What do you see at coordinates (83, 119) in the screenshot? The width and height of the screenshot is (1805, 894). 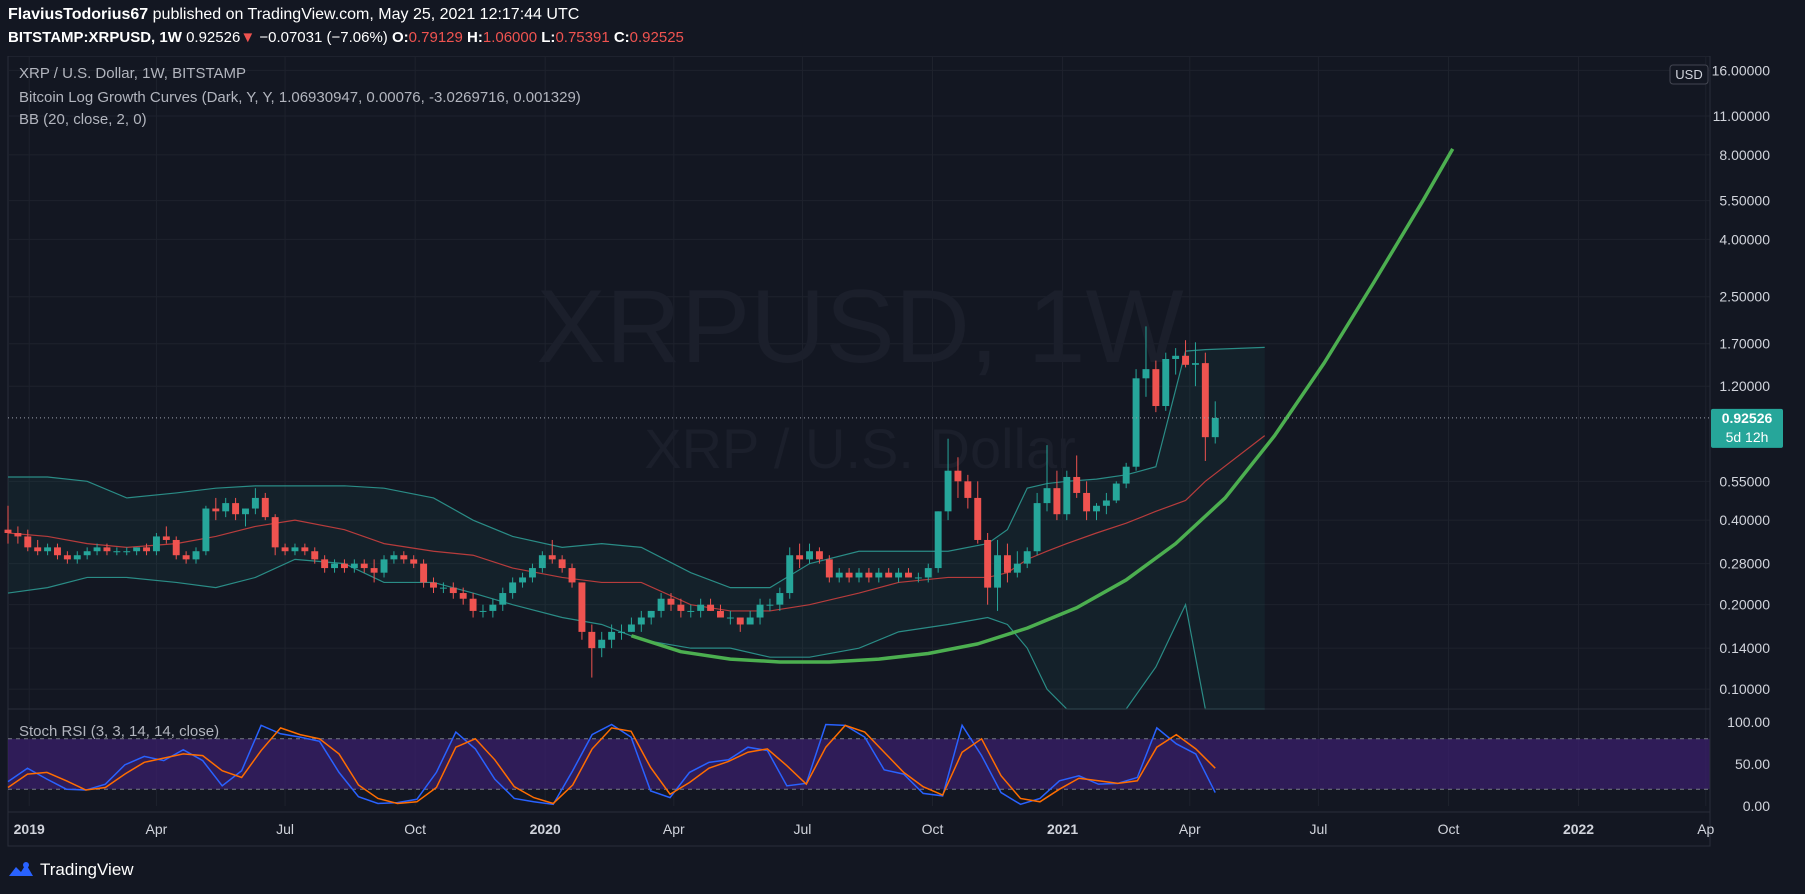 I see `legend-bb: BB (20, close, 2, 0)` at bounding box center [83, 119].